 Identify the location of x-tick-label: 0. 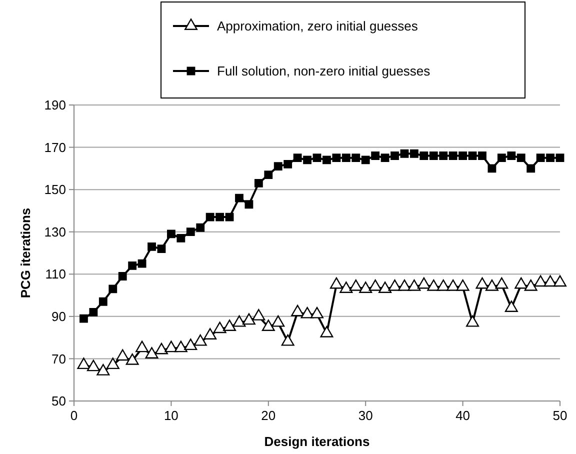
(74, 415).